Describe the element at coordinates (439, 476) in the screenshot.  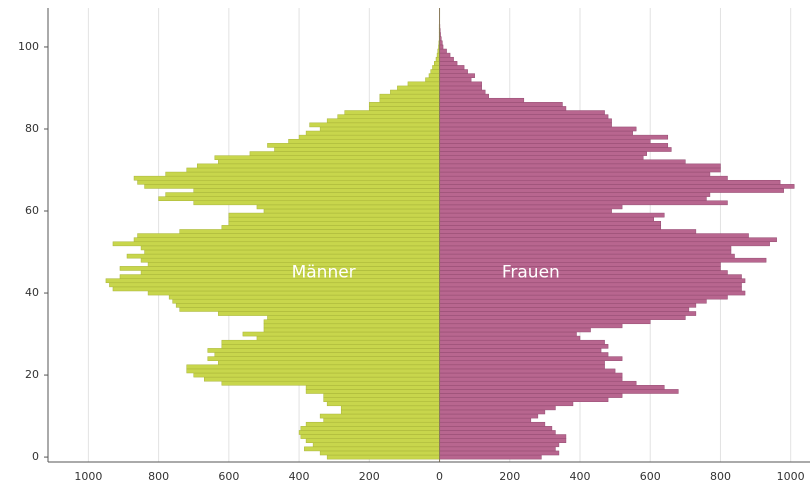
I see `x-tick-label: 0` at that location.